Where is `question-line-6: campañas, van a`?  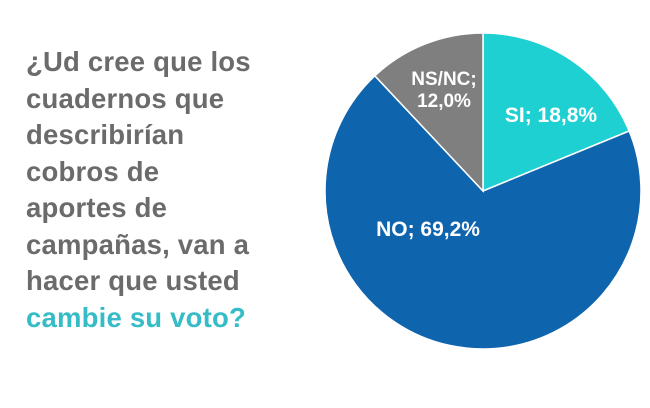 question-line-6: campañas, van a is located at coordinates (138, 244).